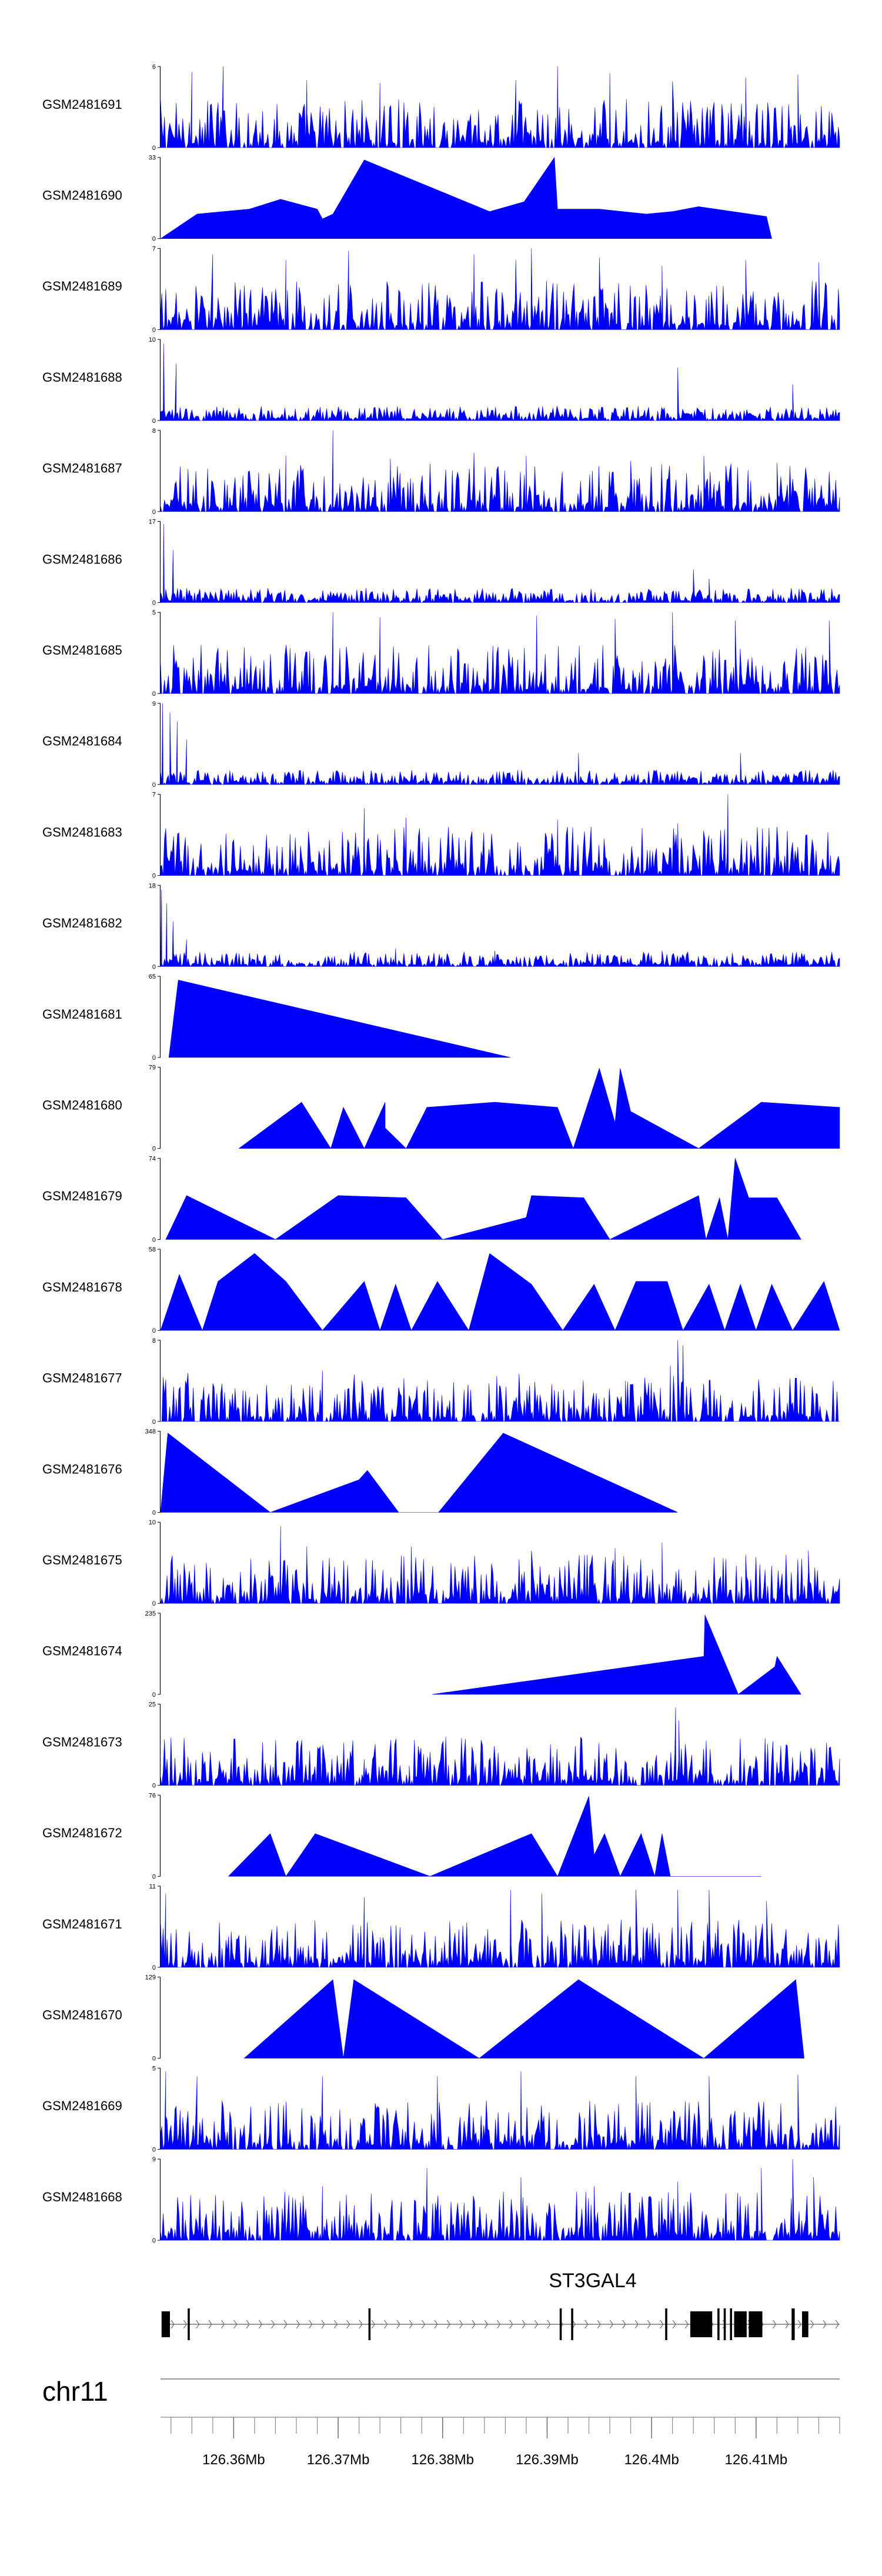 The height and width of the screenshot is (2576, 882). What do you see at coordinates (82, 1741) in the screenshot?
I see `track-label: GSM2481673` at bounding box center [82, 1741].